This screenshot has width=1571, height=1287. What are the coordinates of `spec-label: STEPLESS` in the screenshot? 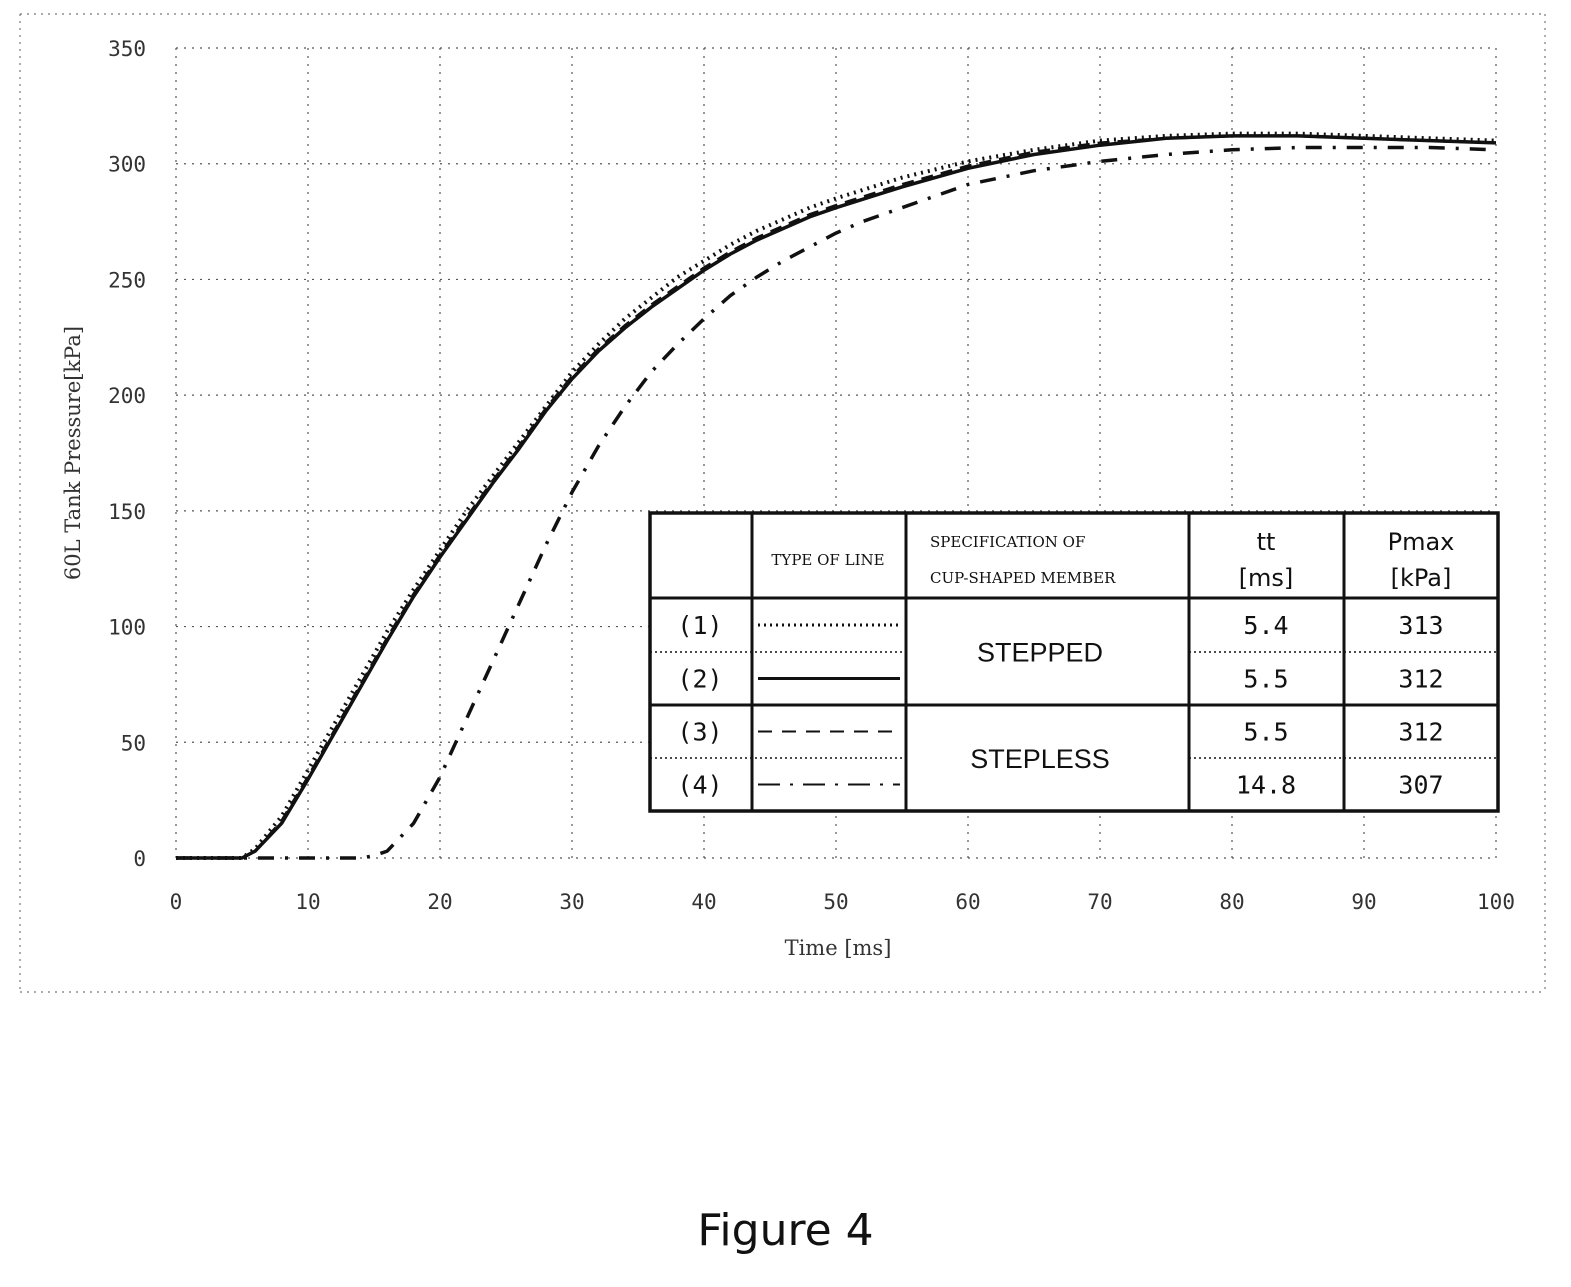 It's located at (1040, 759).